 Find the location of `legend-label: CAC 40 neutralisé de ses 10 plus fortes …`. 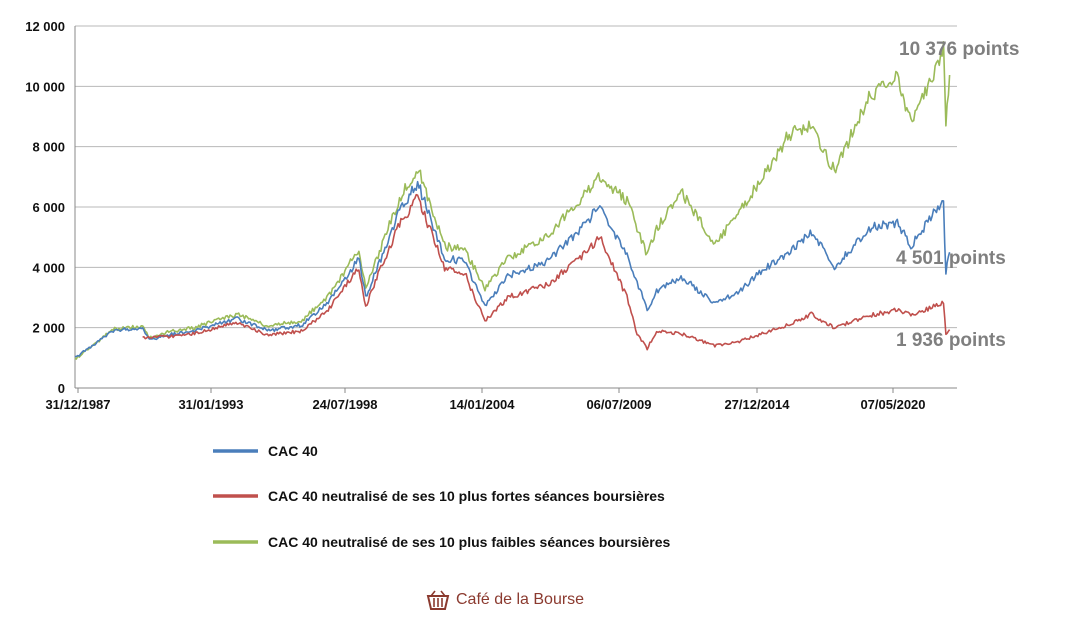

legend-label: CAC 40 neutralisé de ses 10 plus fortes … is located at coordinates (466, 496).